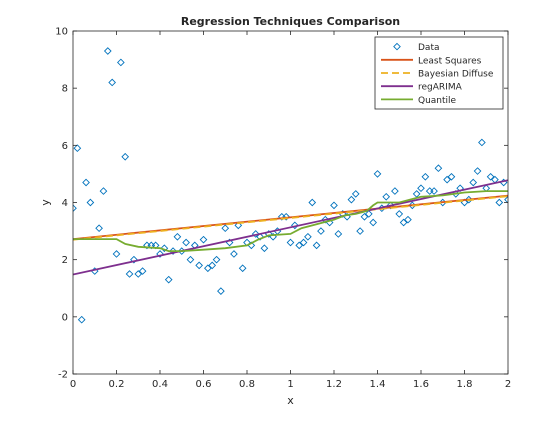 The width and height of the screenshot is (560, 424). What do you see at coordinates (65, 260) in the screenshot?
I see `y-tick-label: 2` at bounding box center [65, 260].